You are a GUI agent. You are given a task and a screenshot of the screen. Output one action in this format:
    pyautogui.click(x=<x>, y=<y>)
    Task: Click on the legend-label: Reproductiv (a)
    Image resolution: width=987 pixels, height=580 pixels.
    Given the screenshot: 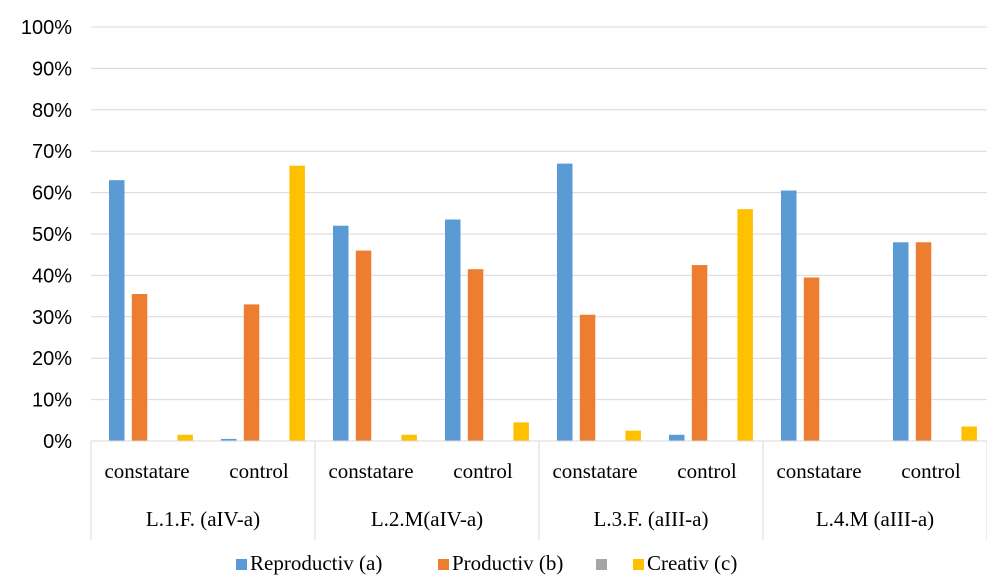 What is the action you would take?
    pyautogui.click(x=316, y=563)
    